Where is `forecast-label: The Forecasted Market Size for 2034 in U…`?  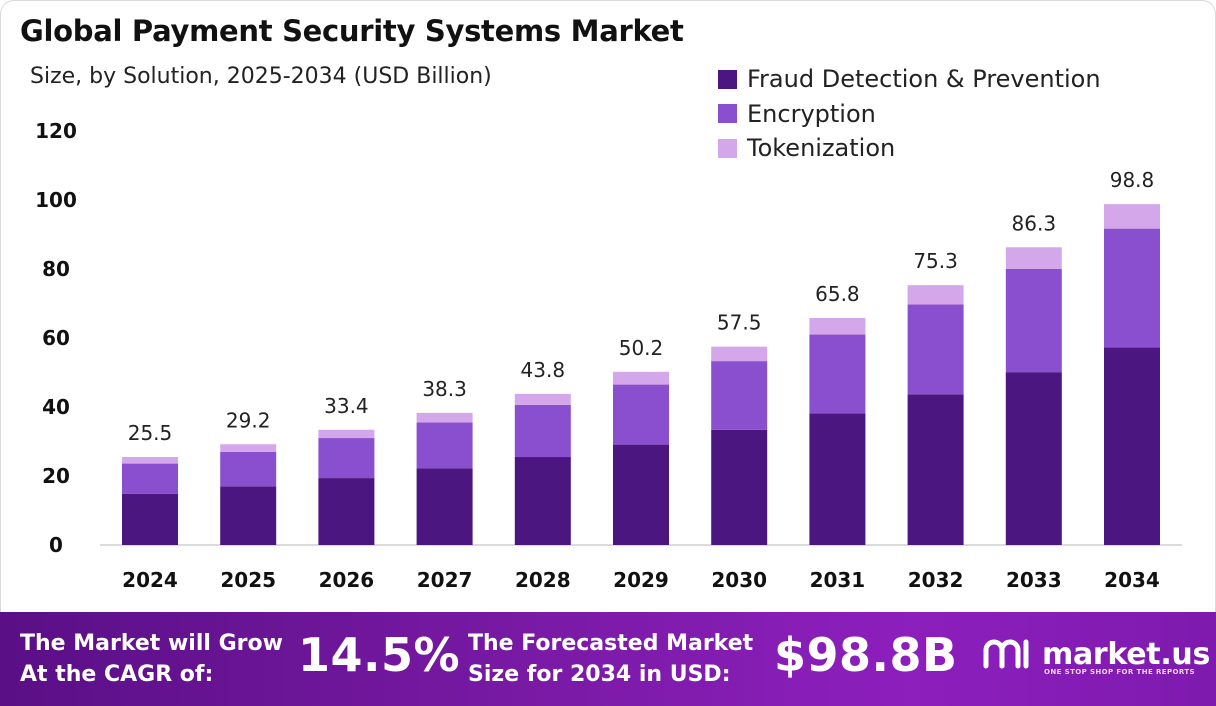
forecast-label: The Forecasted Market Size for 2034 in U… is located at coordinates (610, 659).